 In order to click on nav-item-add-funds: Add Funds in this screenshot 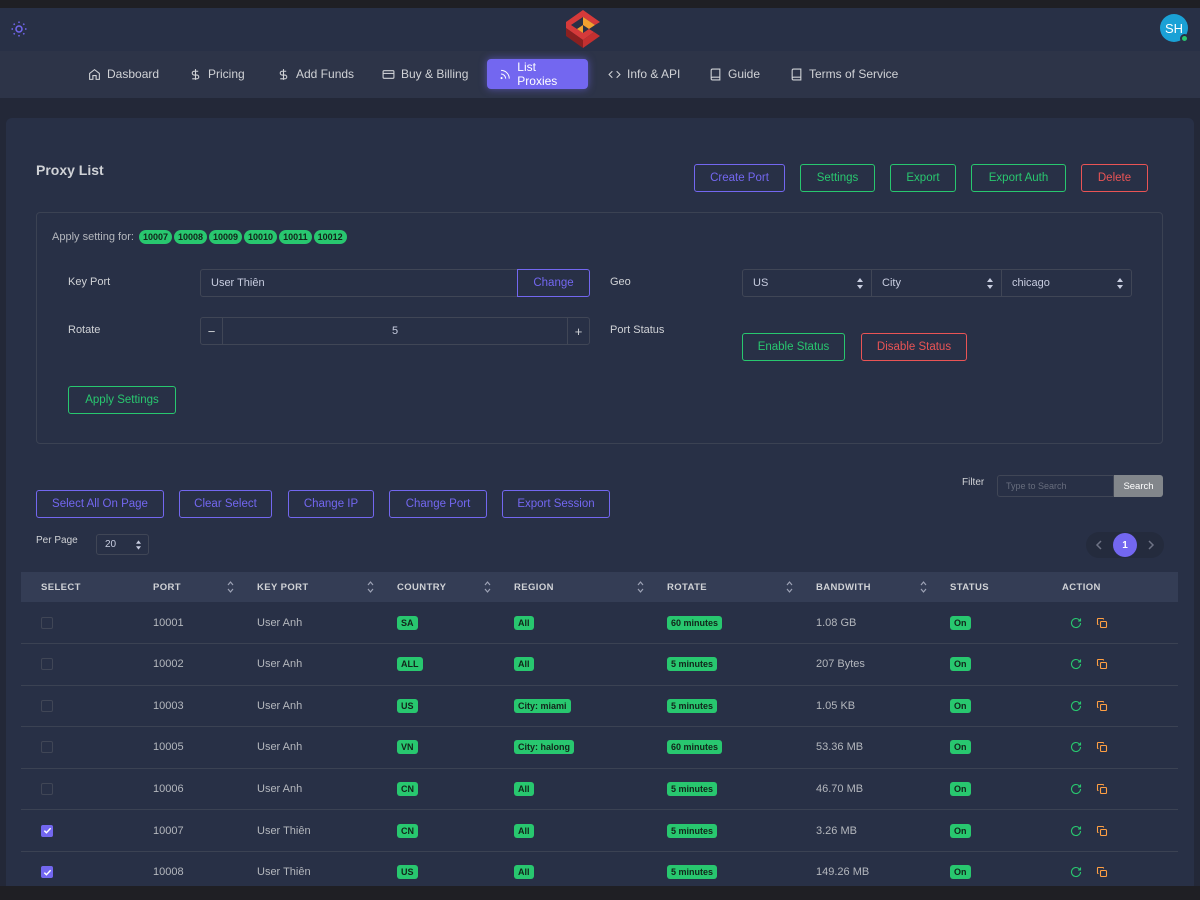, I will do `click(315, 74)`.